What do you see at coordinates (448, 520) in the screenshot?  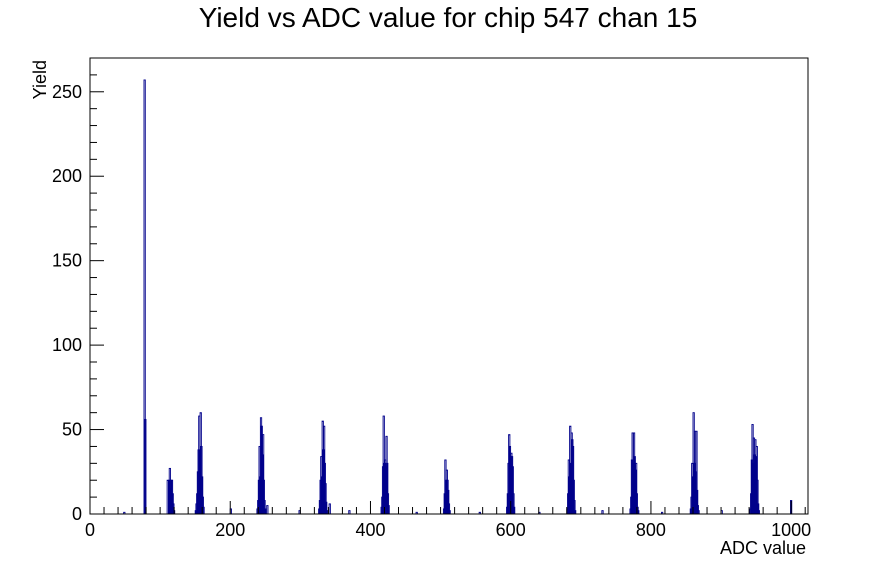 I see `x-axis-ticks: 0 200 400 600 800 1000` at bounding box center [448, 520].